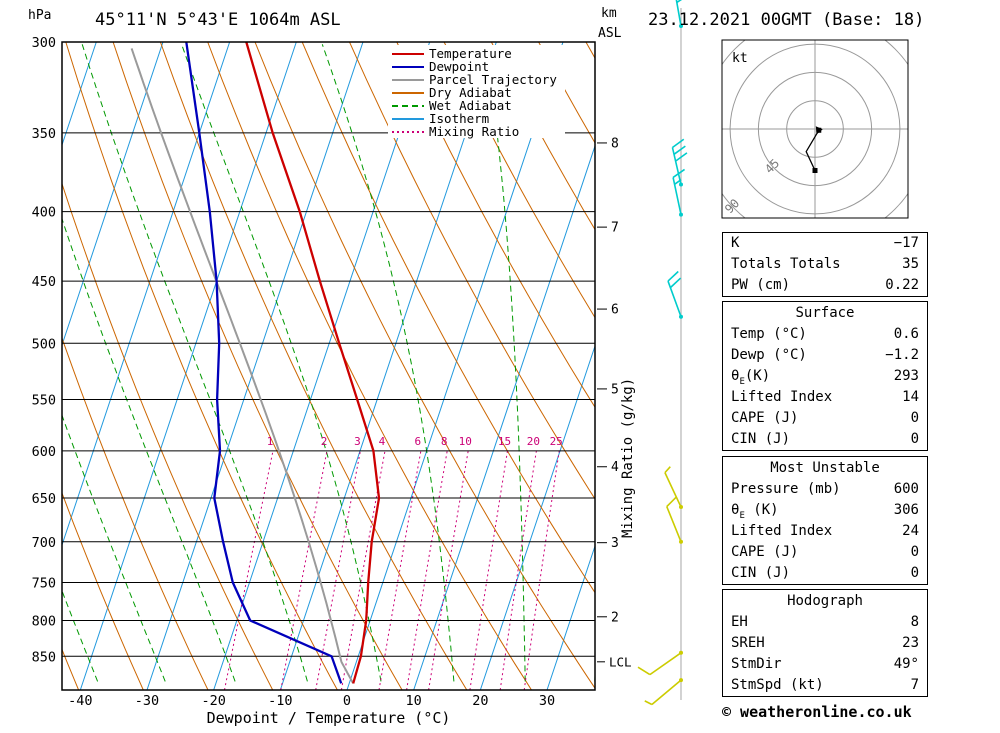 Image resolution: width=1000 pixels, height=733 pixels. Describe the element at coordinates (213, 701) in the screenshot. I see `temperature-tick-label: -20` at that location.